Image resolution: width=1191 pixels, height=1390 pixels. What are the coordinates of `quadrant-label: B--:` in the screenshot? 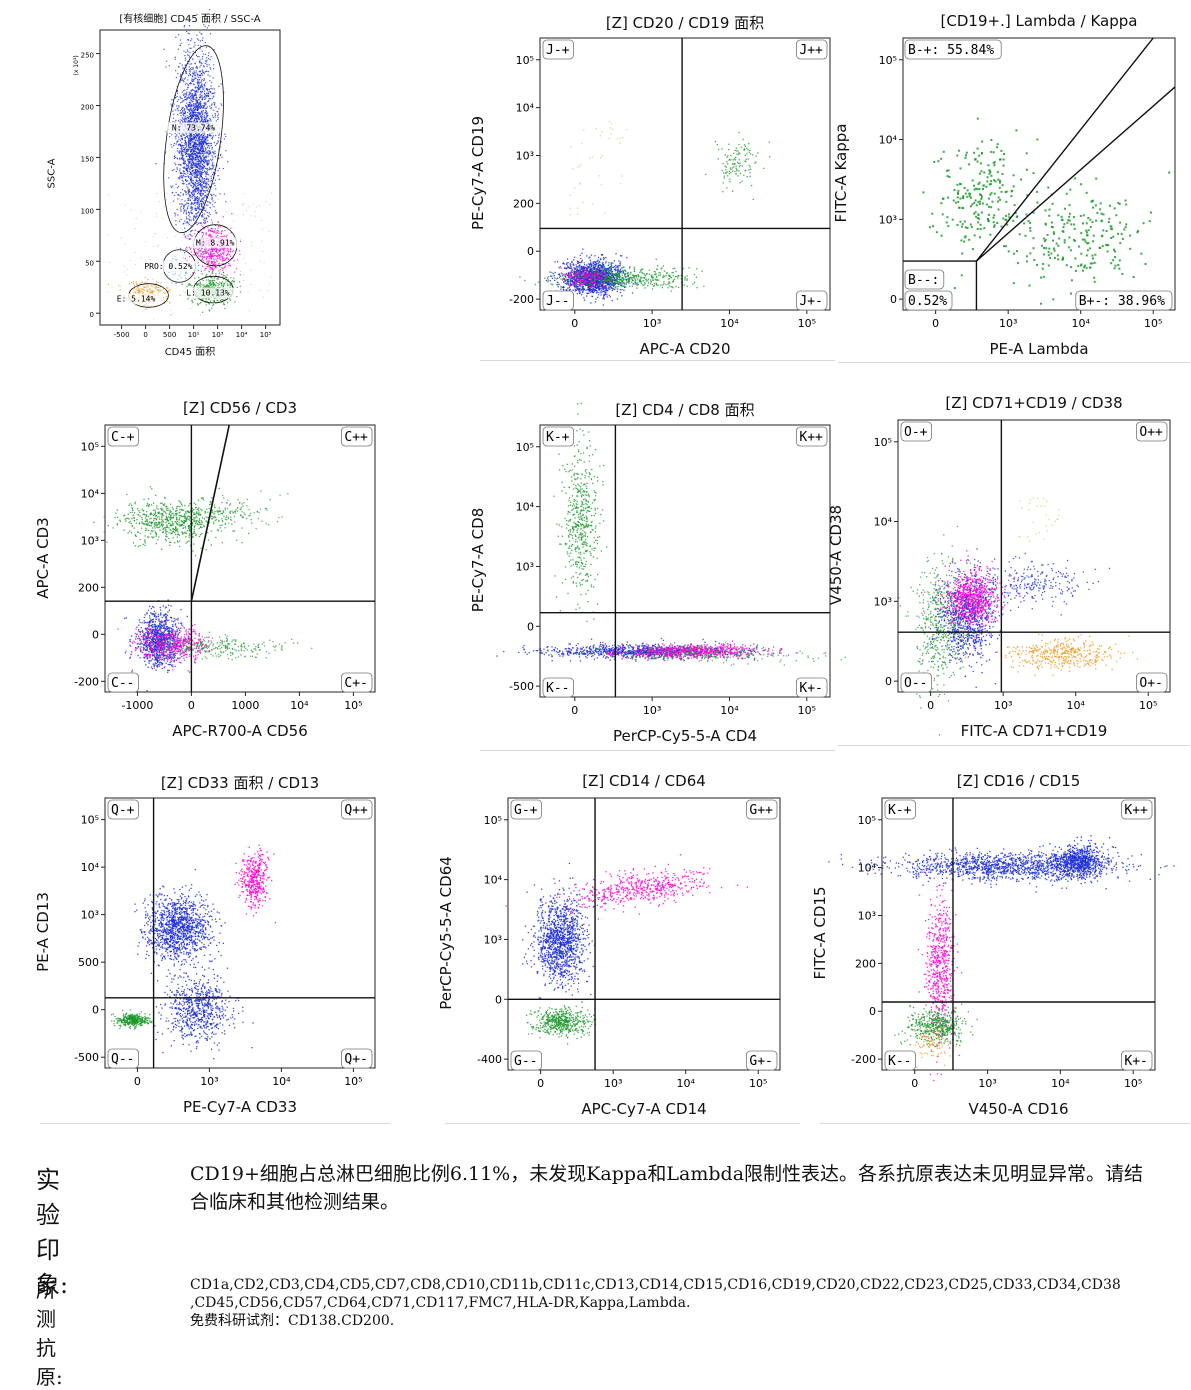 It's located at (923, 280).